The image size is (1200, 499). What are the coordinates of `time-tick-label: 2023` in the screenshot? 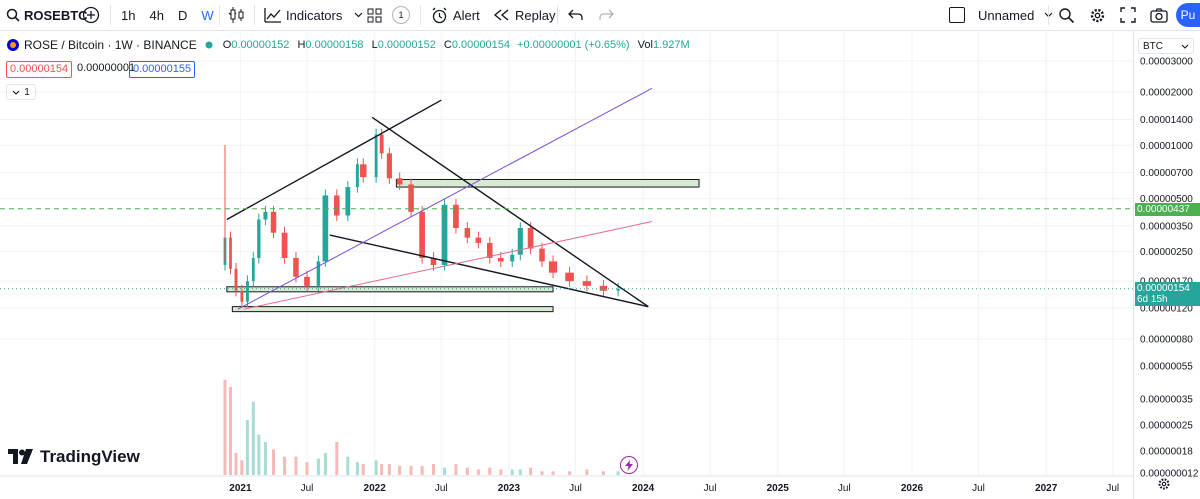 It's located at (509, 488).